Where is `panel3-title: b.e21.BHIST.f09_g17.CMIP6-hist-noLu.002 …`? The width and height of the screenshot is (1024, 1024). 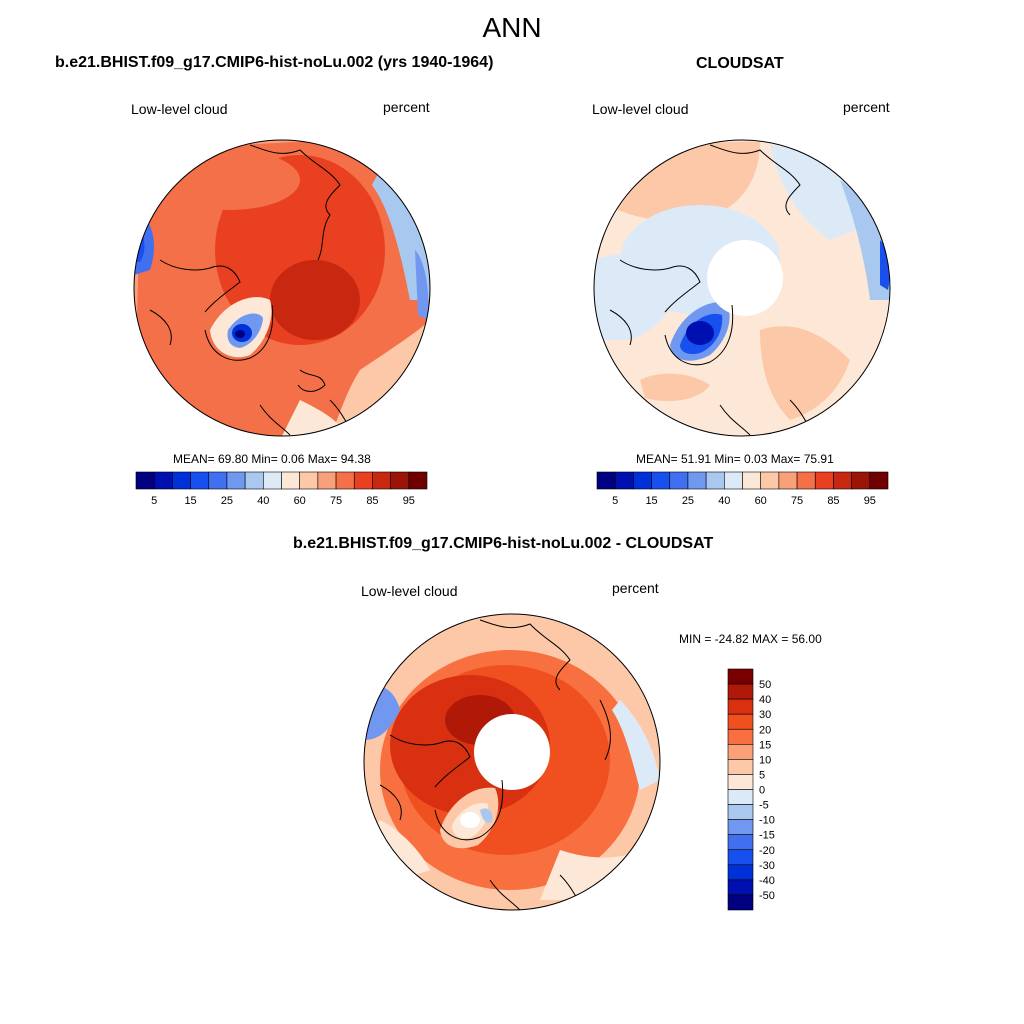 panel3-title: b.e21.BHIST.f09_g17.CMIP6-hist-noLu.002 … is located at coordinates (503, 543).